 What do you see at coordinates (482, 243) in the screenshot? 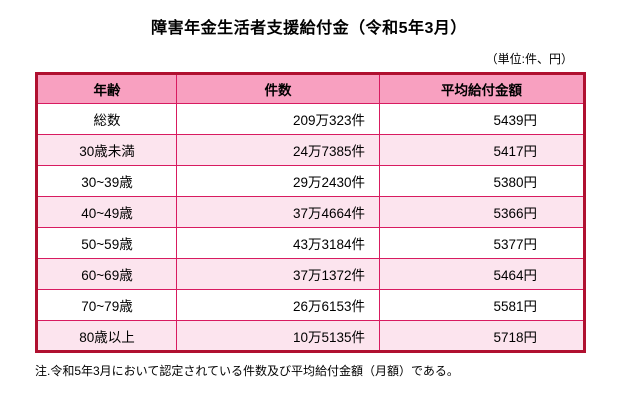
I see `amount-cell: 5377円` at bounding box center [482, 243].